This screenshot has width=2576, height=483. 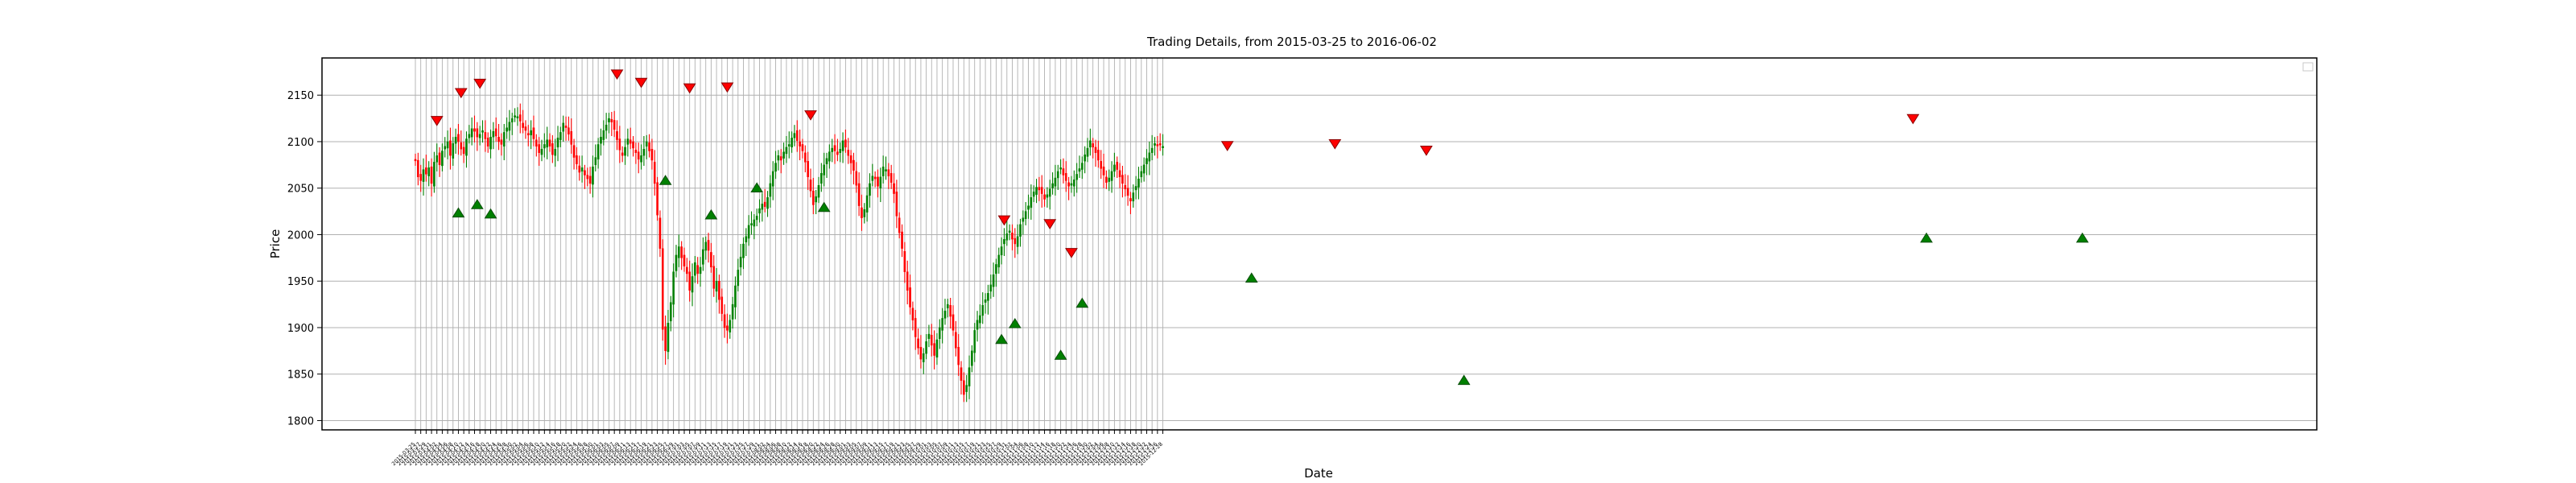 I want to click on legend-box, so click(x=2308, y=67).